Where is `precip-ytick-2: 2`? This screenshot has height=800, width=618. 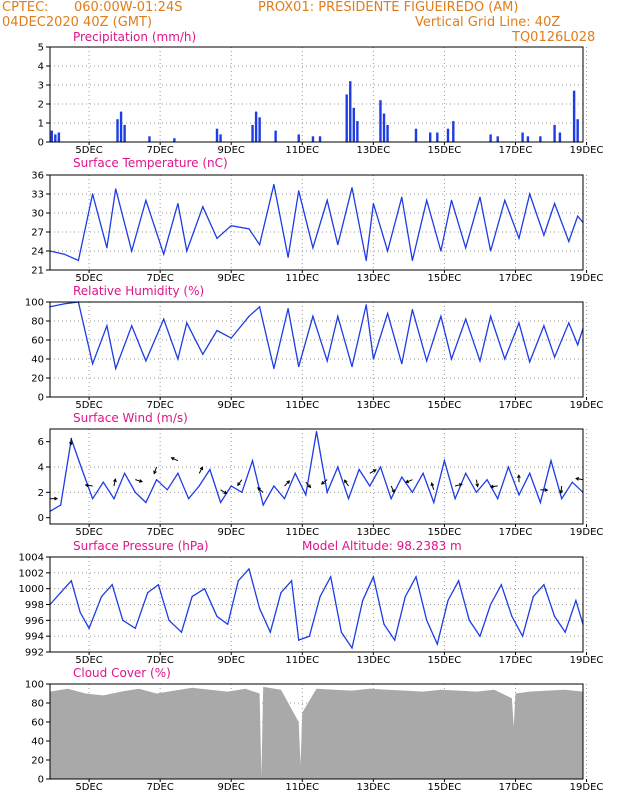 precip-ytick-2: 2 is located at coordinates (41, 105).